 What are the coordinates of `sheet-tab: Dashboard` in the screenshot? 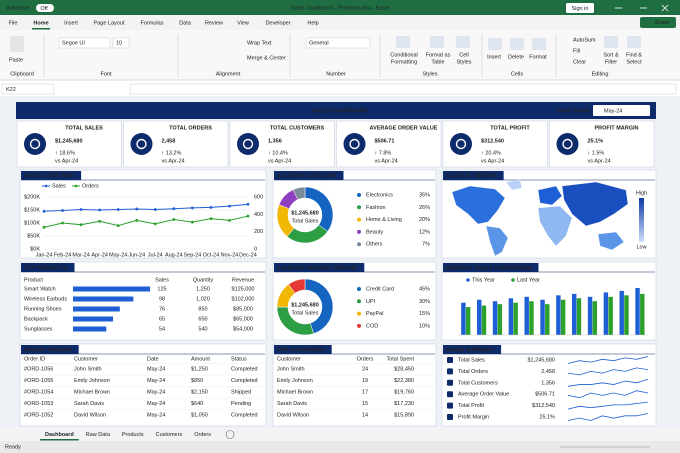 It's located at (59, 435).